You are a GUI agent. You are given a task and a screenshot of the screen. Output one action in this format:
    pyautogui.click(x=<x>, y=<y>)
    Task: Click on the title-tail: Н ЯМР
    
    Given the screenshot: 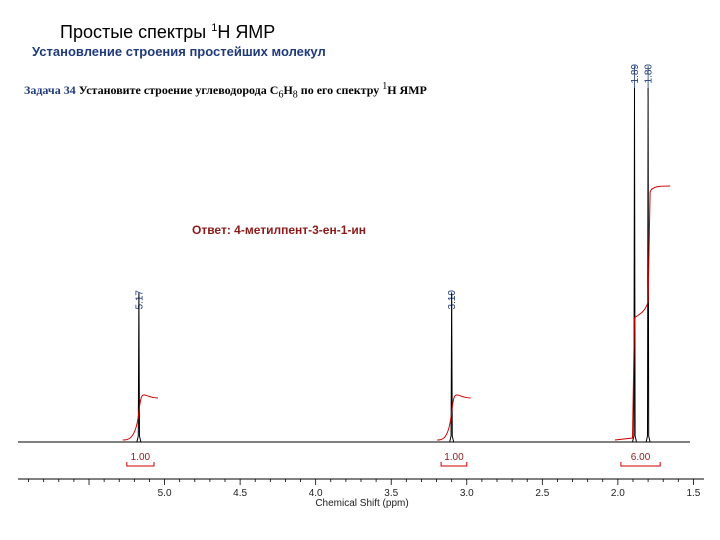 What is the action you would take?
    pyautogui.click(x=246, y=32)
    